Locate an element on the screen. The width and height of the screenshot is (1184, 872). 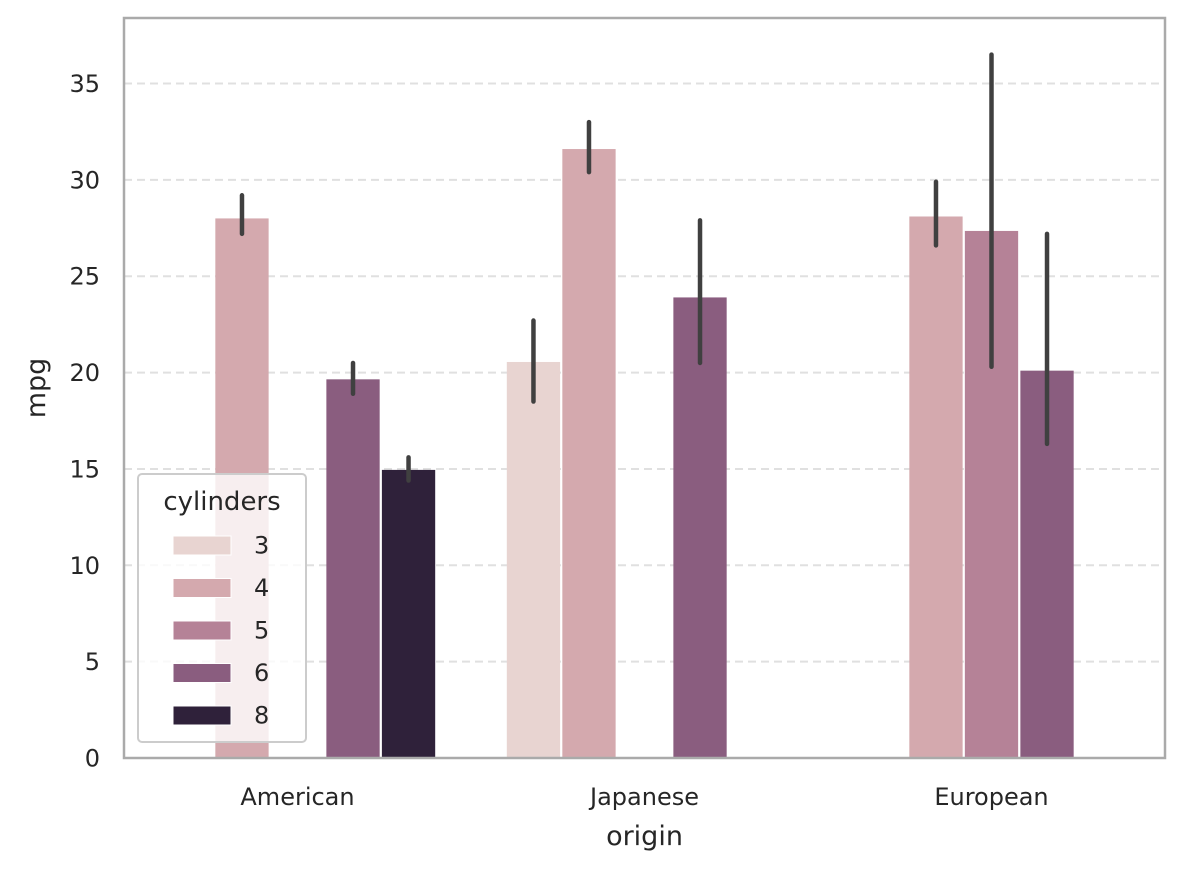
legend-title: cylinders is located at coordinates (221, 502).